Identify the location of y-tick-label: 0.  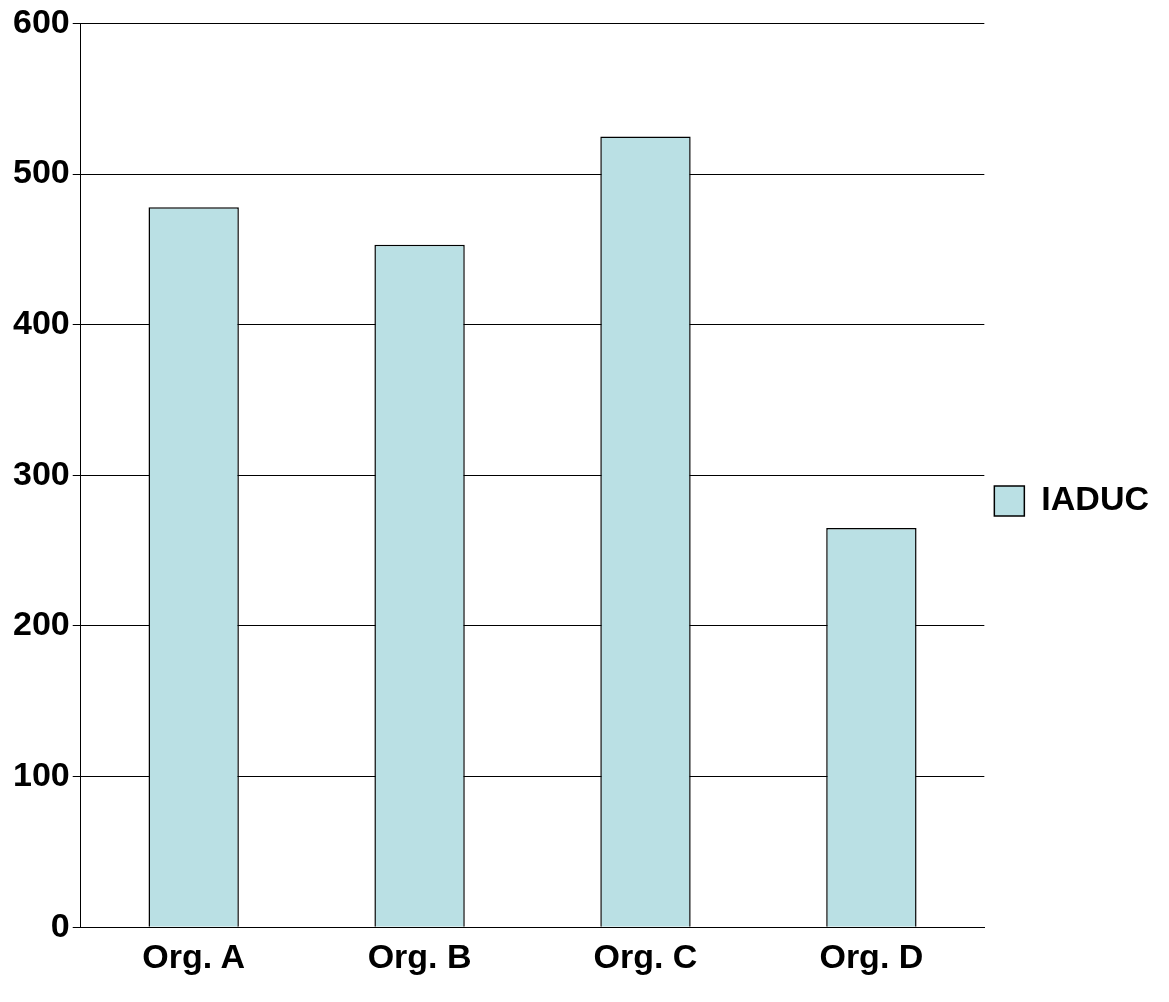
(60, 924).